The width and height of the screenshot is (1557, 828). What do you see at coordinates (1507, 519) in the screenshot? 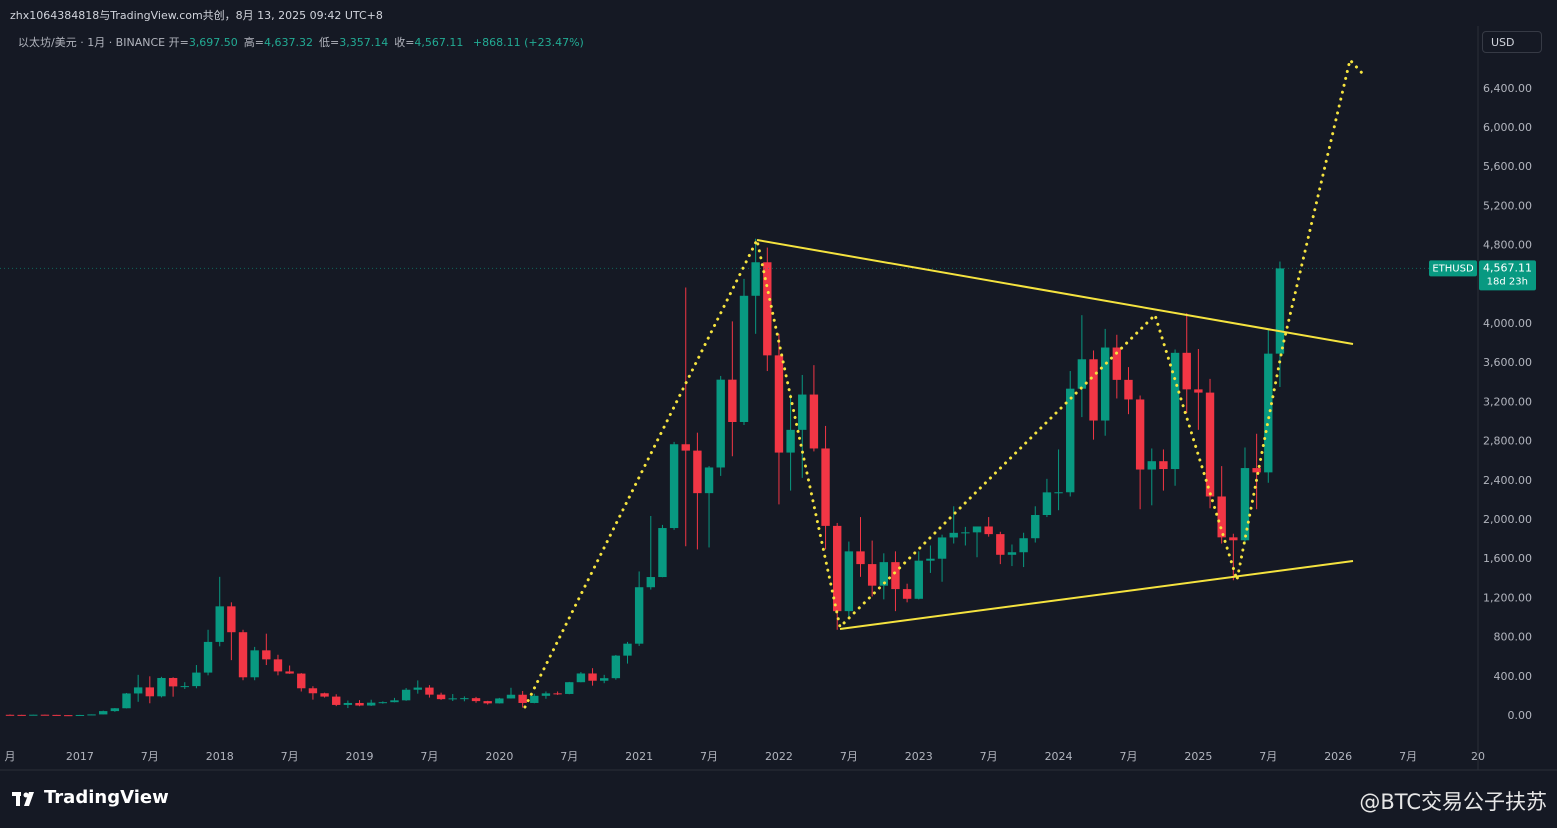
I see `y-tick-label: 2,000.00` at bounding box center [1507, 519].